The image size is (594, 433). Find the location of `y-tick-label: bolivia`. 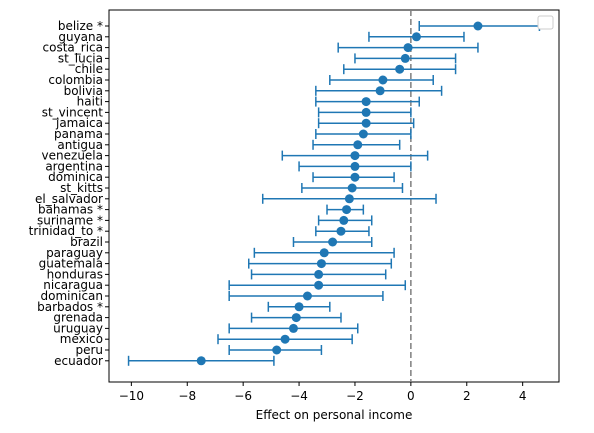

y-tick-label: bolivia is located at coordinates (83, 91).